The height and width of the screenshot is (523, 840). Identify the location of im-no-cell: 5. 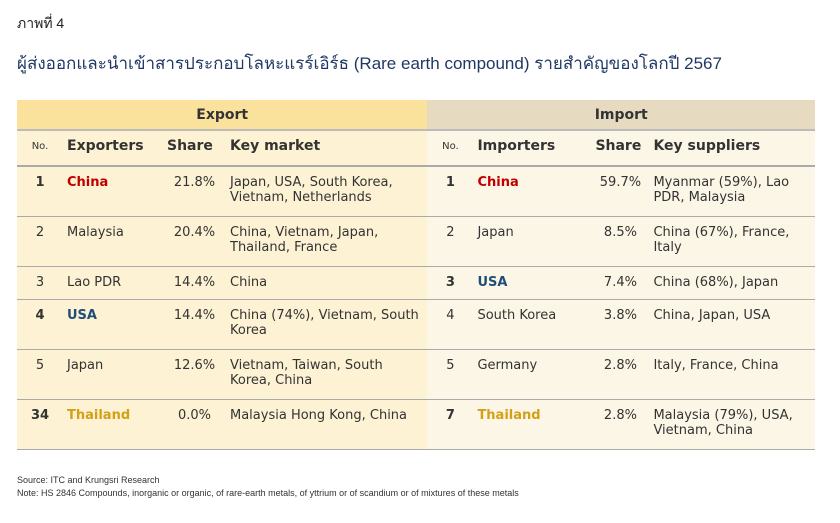
(450, 374).